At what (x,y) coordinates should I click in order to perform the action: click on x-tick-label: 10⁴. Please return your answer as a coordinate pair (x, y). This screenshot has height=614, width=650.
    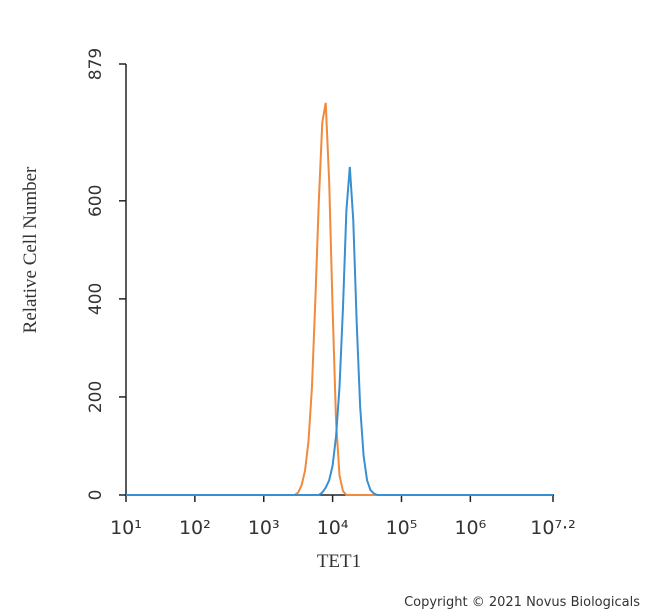
    Looking at the image, I should click on (333, 528).